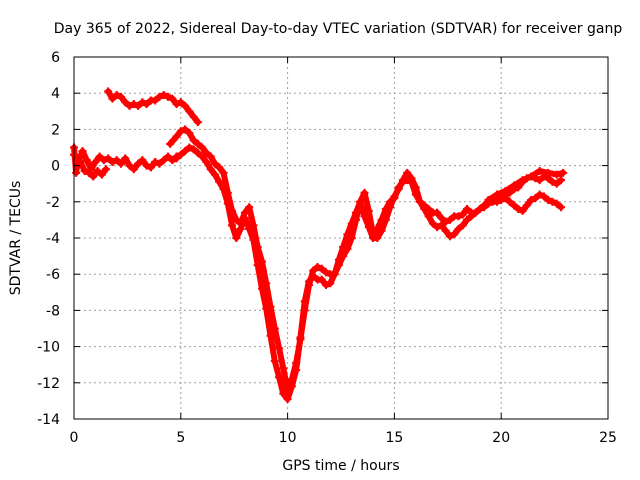 The image size is (640, 480). I want to click on y-tick-label: 2, so click(55, 130).